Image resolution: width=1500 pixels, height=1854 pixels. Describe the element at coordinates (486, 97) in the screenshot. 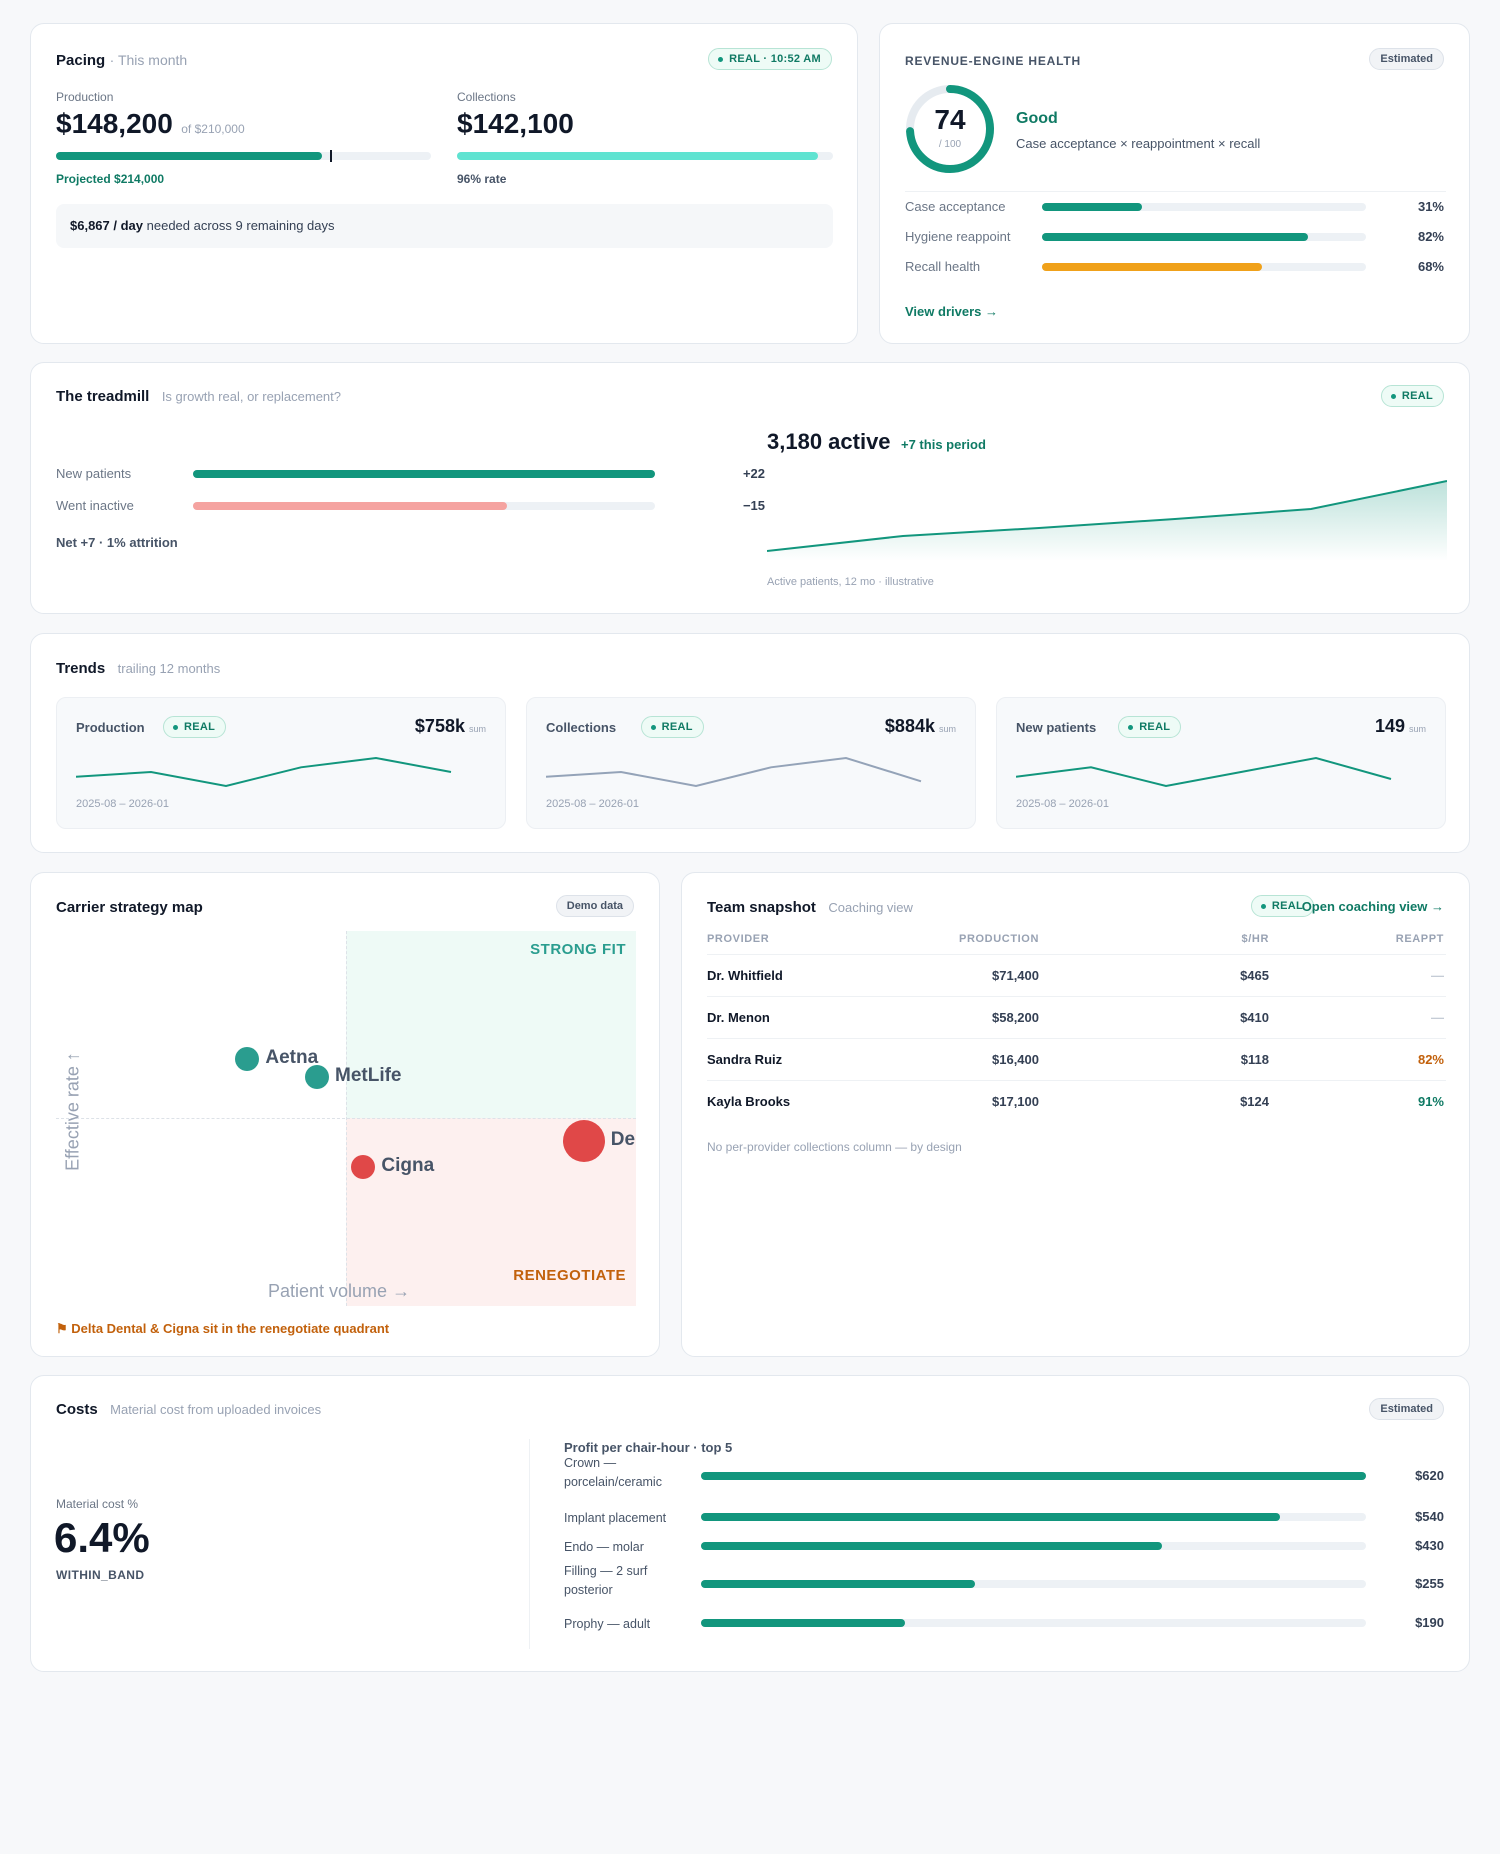

I see `collections-label: Collections` at that location.